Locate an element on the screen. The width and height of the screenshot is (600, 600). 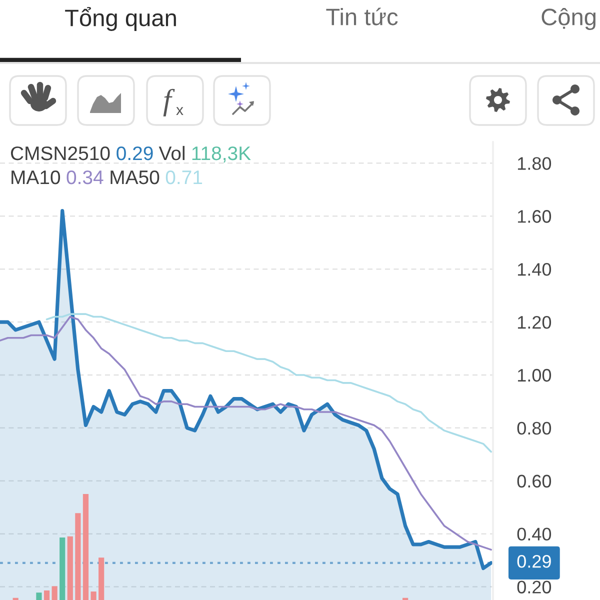
y-tick-label: 0.20 is located at coordinates (534, 587).